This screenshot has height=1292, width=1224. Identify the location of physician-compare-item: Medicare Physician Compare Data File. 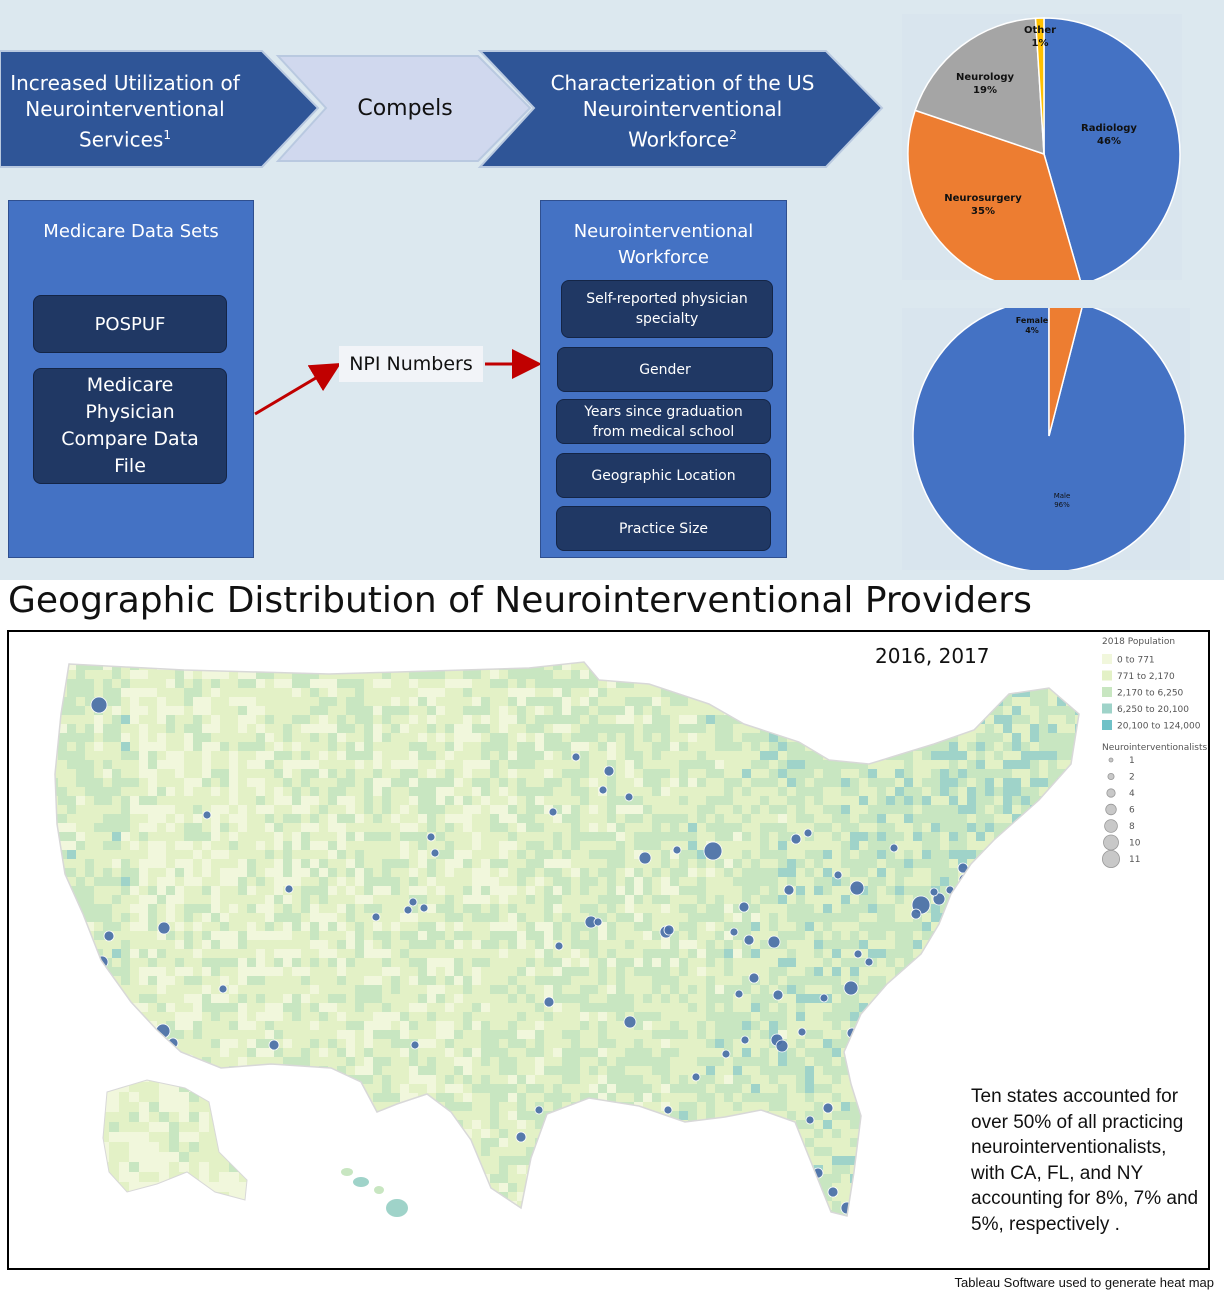
(130, 426).